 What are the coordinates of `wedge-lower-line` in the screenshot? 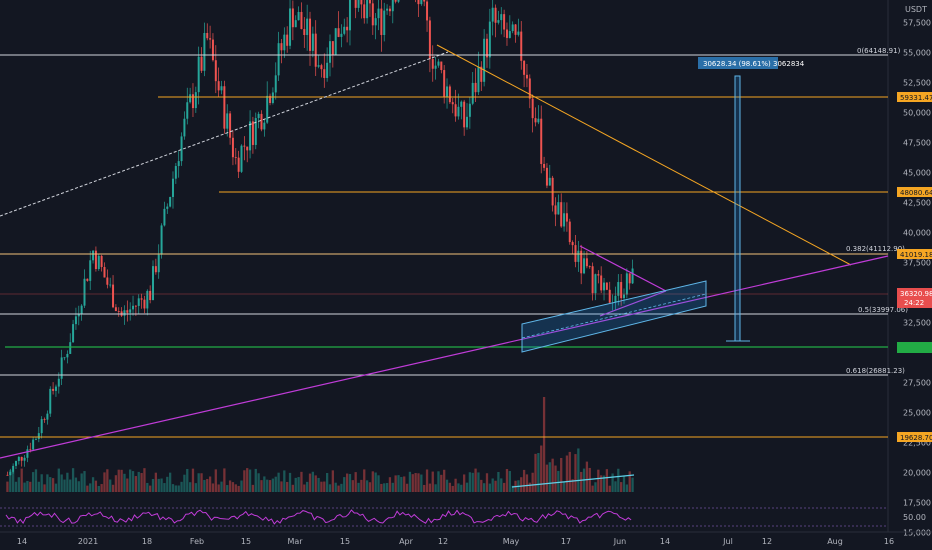 It's located at (633, 303).